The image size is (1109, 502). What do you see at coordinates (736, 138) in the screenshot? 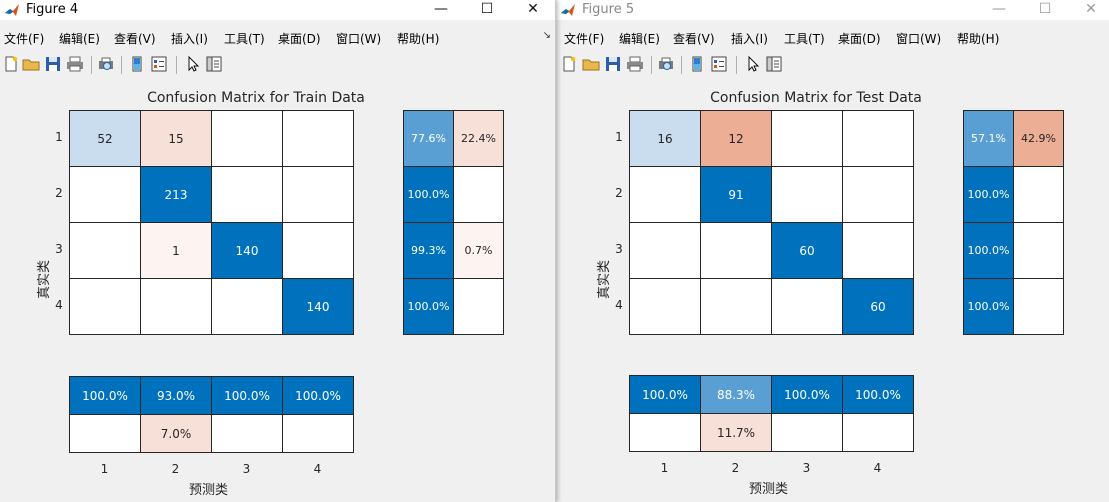
I see `matrix-cell: 12` at bounding box center [736, 138].